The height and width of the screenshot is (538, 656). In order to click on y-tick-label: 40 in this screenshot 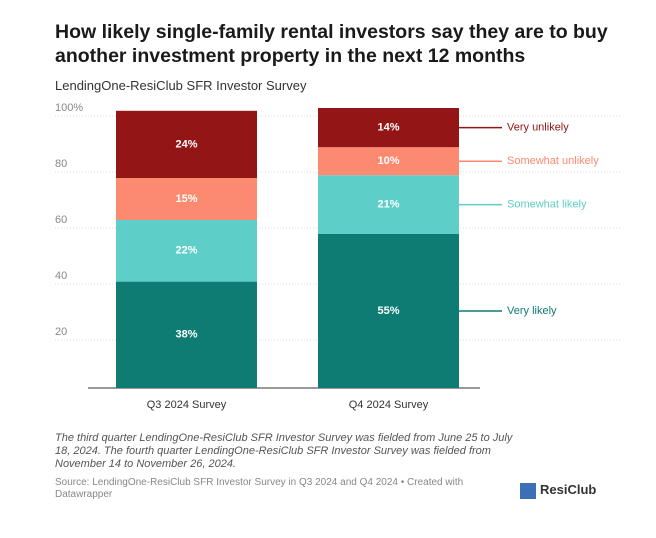, I will do `click(61, 276)`.